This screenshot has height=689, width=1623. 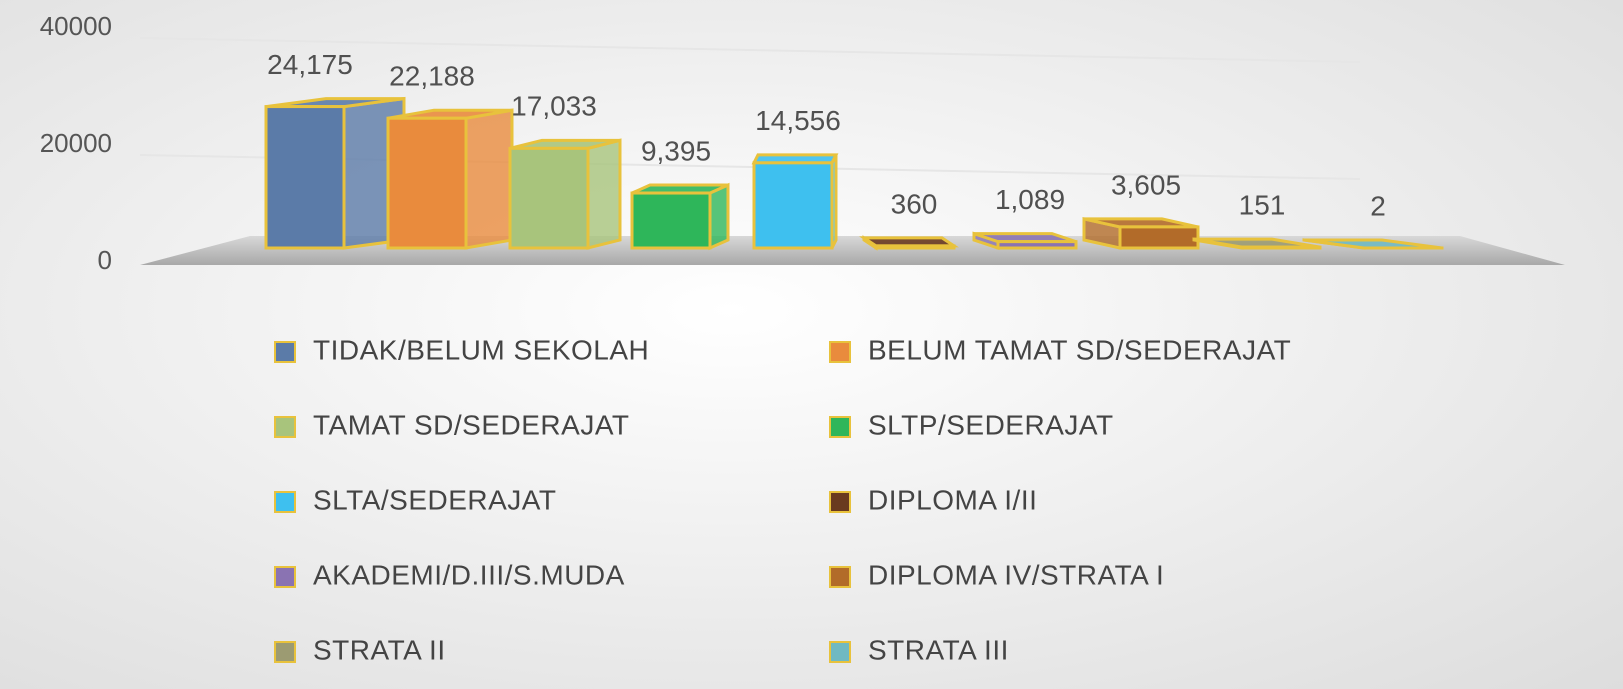 I want to click on value-label: 360, so click(x=914, y=203).